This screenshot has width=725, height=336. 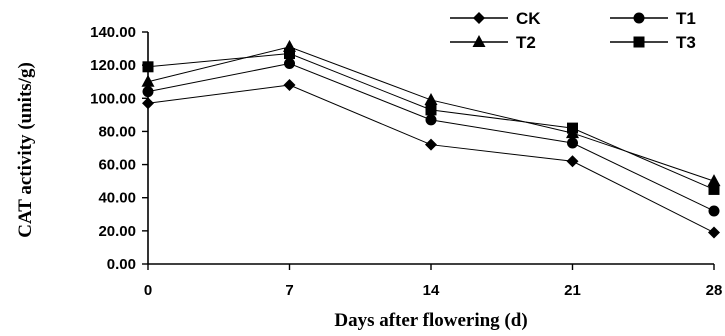 What do you see at coordinates (526, 42) in the screenshot?
I see `legend-label-t2: T2` at bounding box center [526, 42].